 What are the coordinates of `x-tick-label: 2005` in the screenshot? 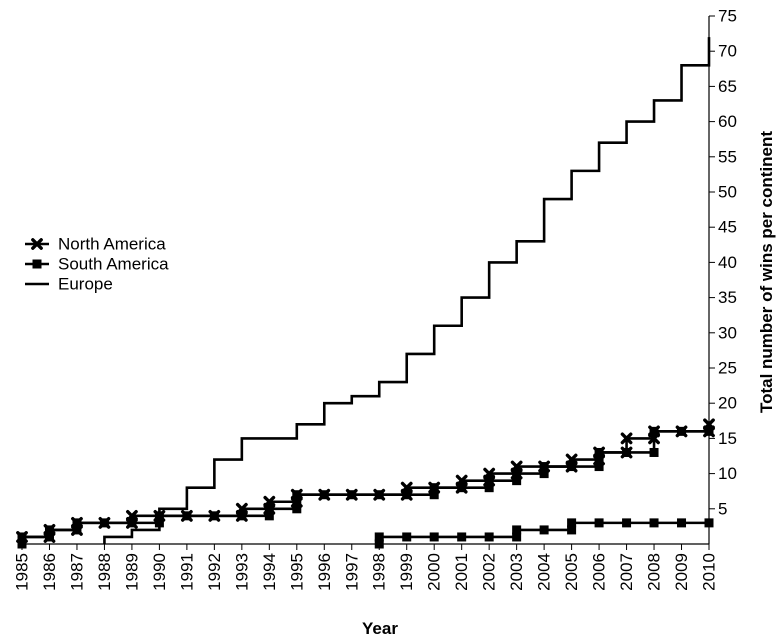 It's located at (571, 572).